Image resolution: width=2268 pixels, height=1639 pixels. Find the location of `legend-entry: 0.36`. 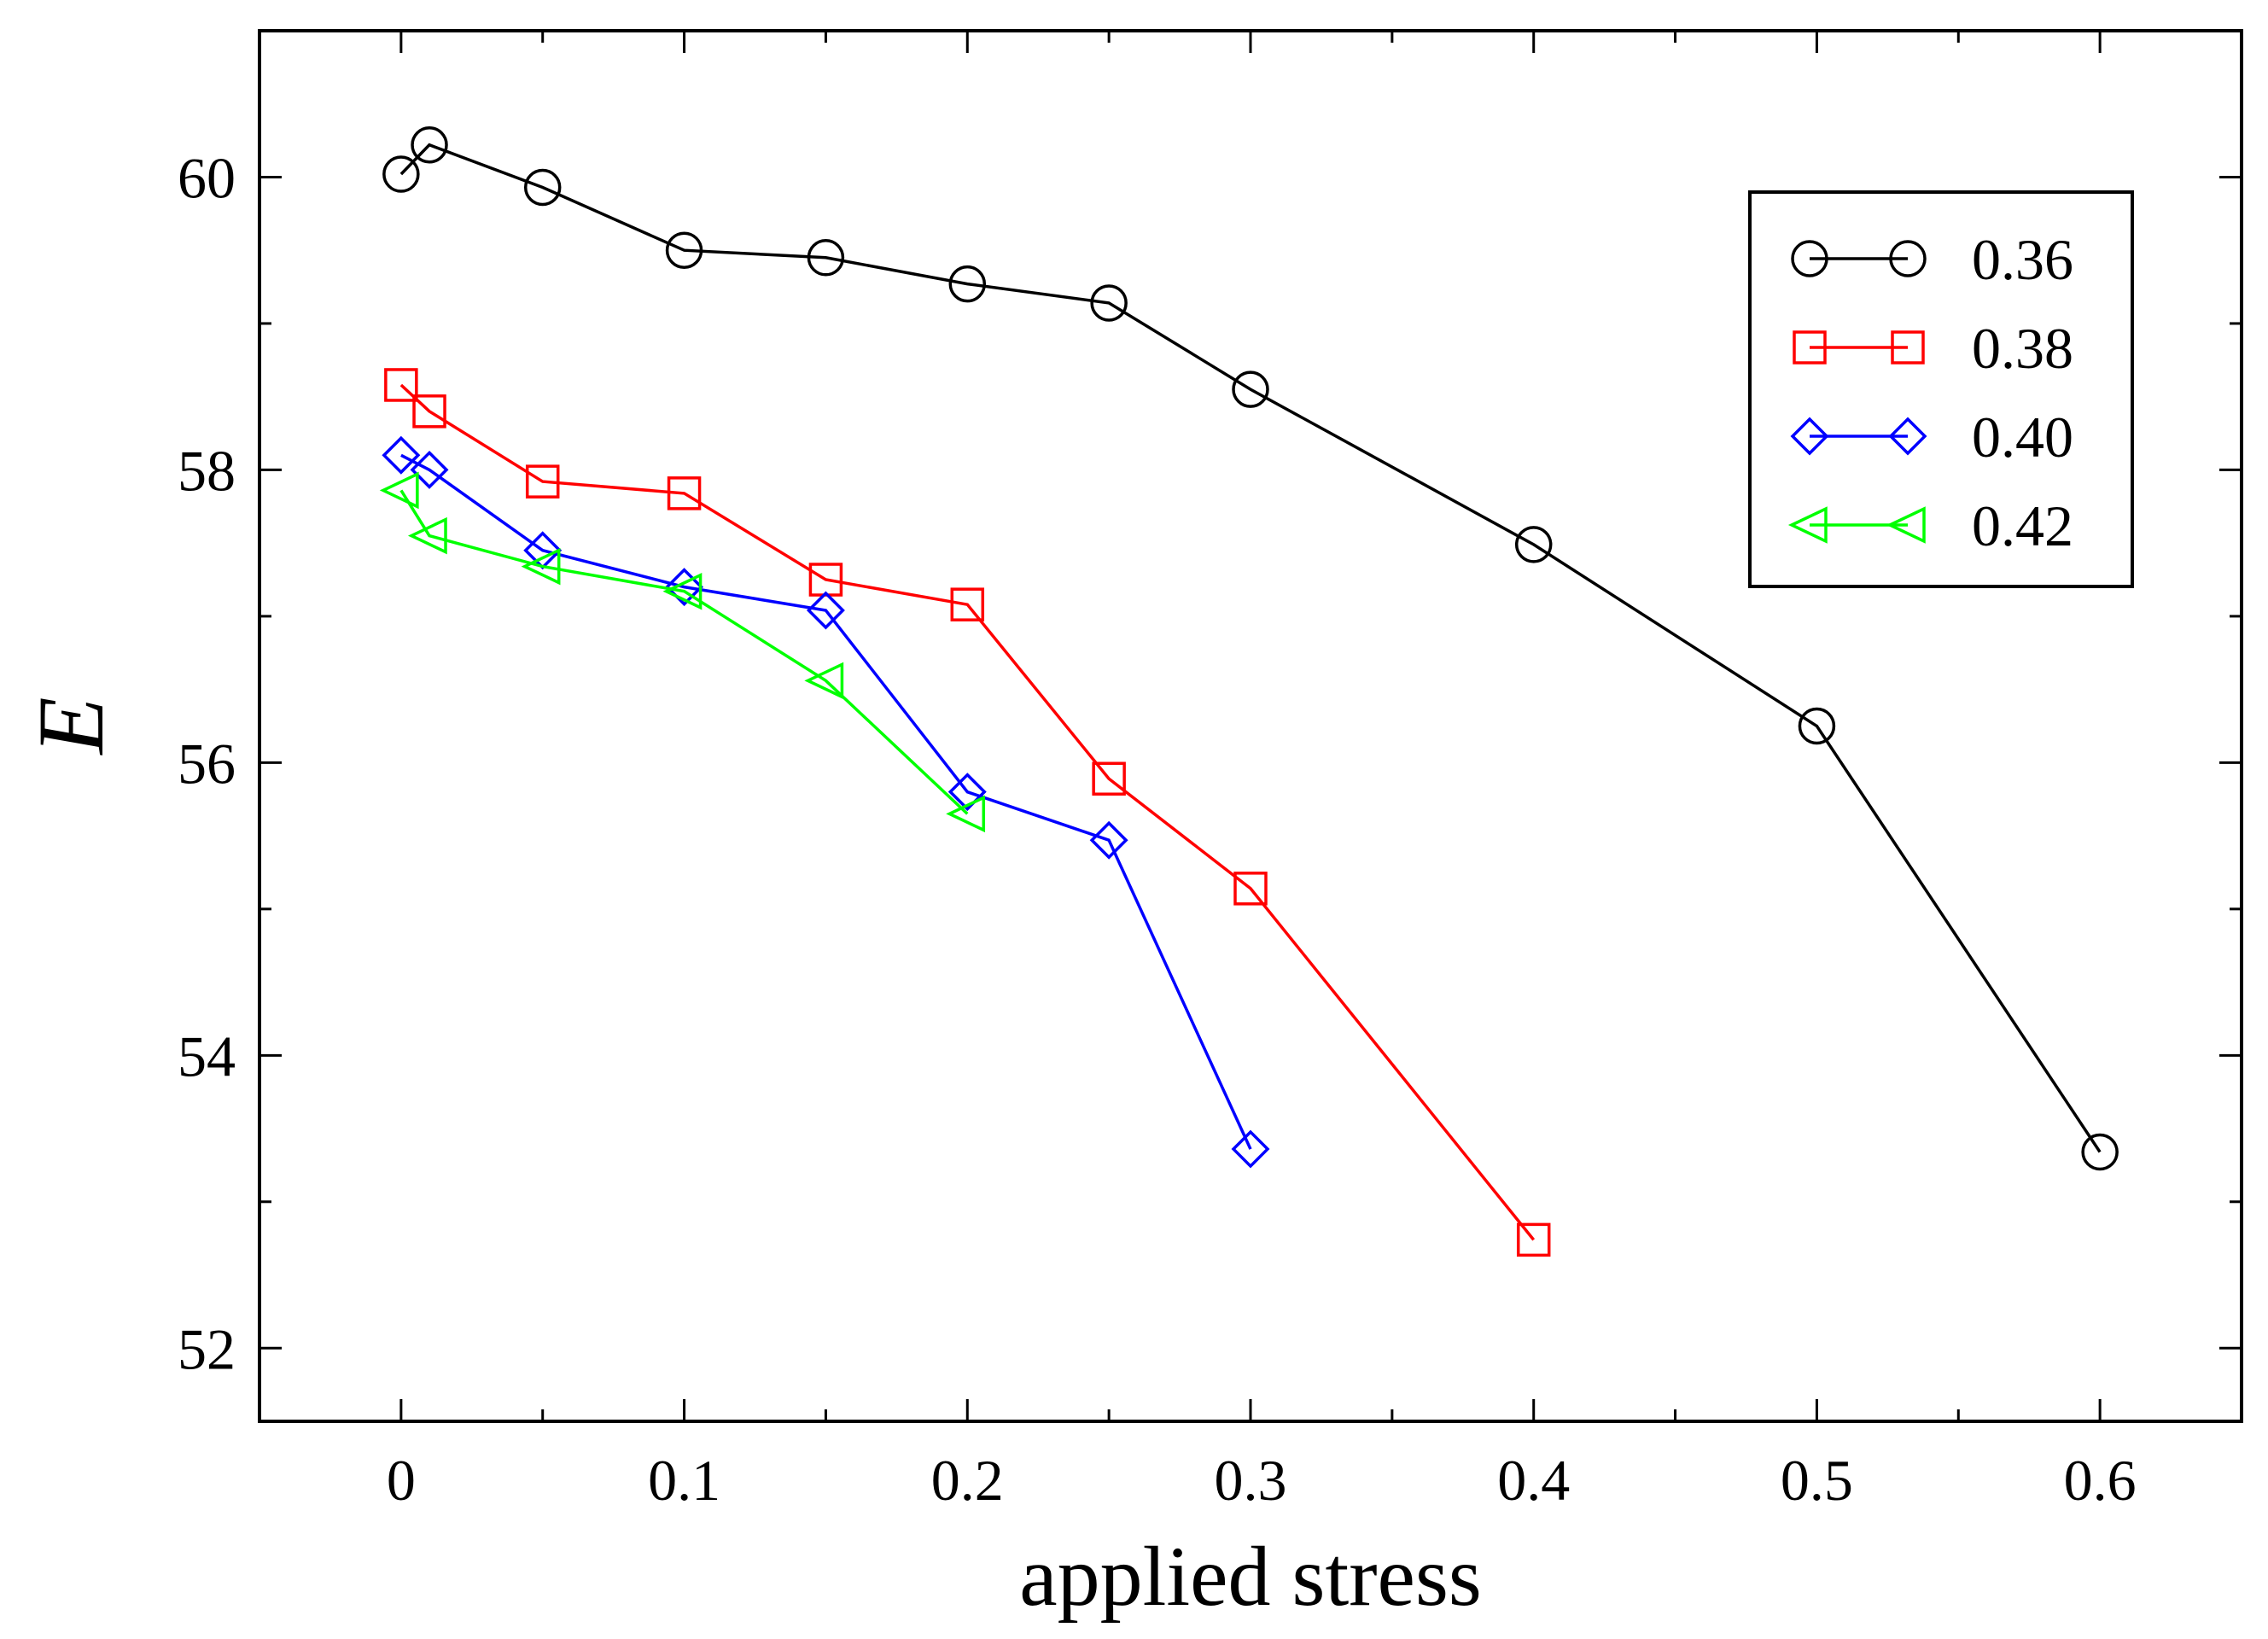

legend-entry: 0.36 is located at coordinates (1932, 259).